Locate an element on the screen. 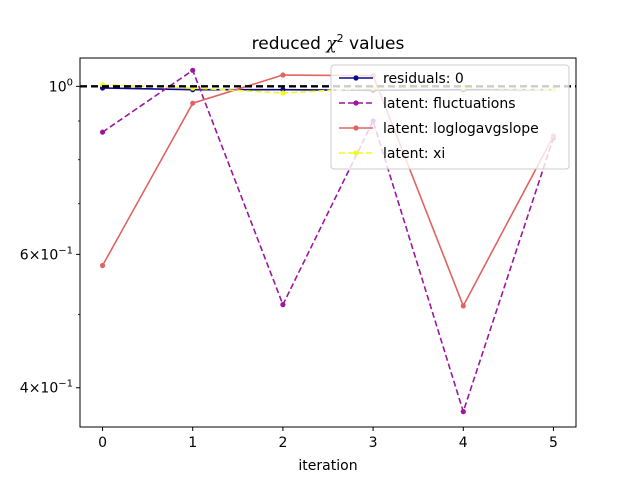 Image resolution: width=640 pixels, height=480 pixels. x-tick-label: 5 is located at coordinates (553, 443).